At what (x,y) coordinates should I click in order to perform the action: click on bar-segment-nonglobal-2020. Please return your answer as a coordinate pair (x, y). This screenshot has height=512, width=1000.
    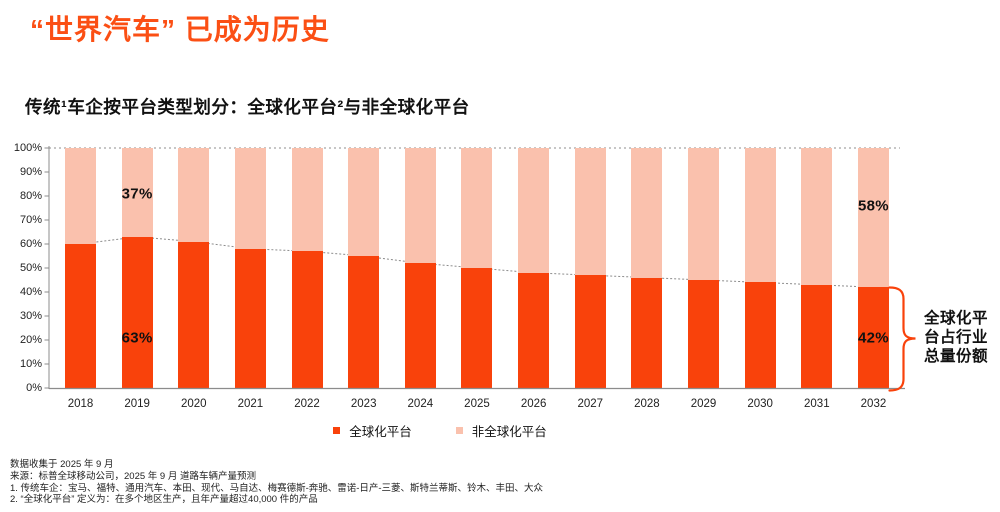
    Looking at the image, I should click on (194, 195).